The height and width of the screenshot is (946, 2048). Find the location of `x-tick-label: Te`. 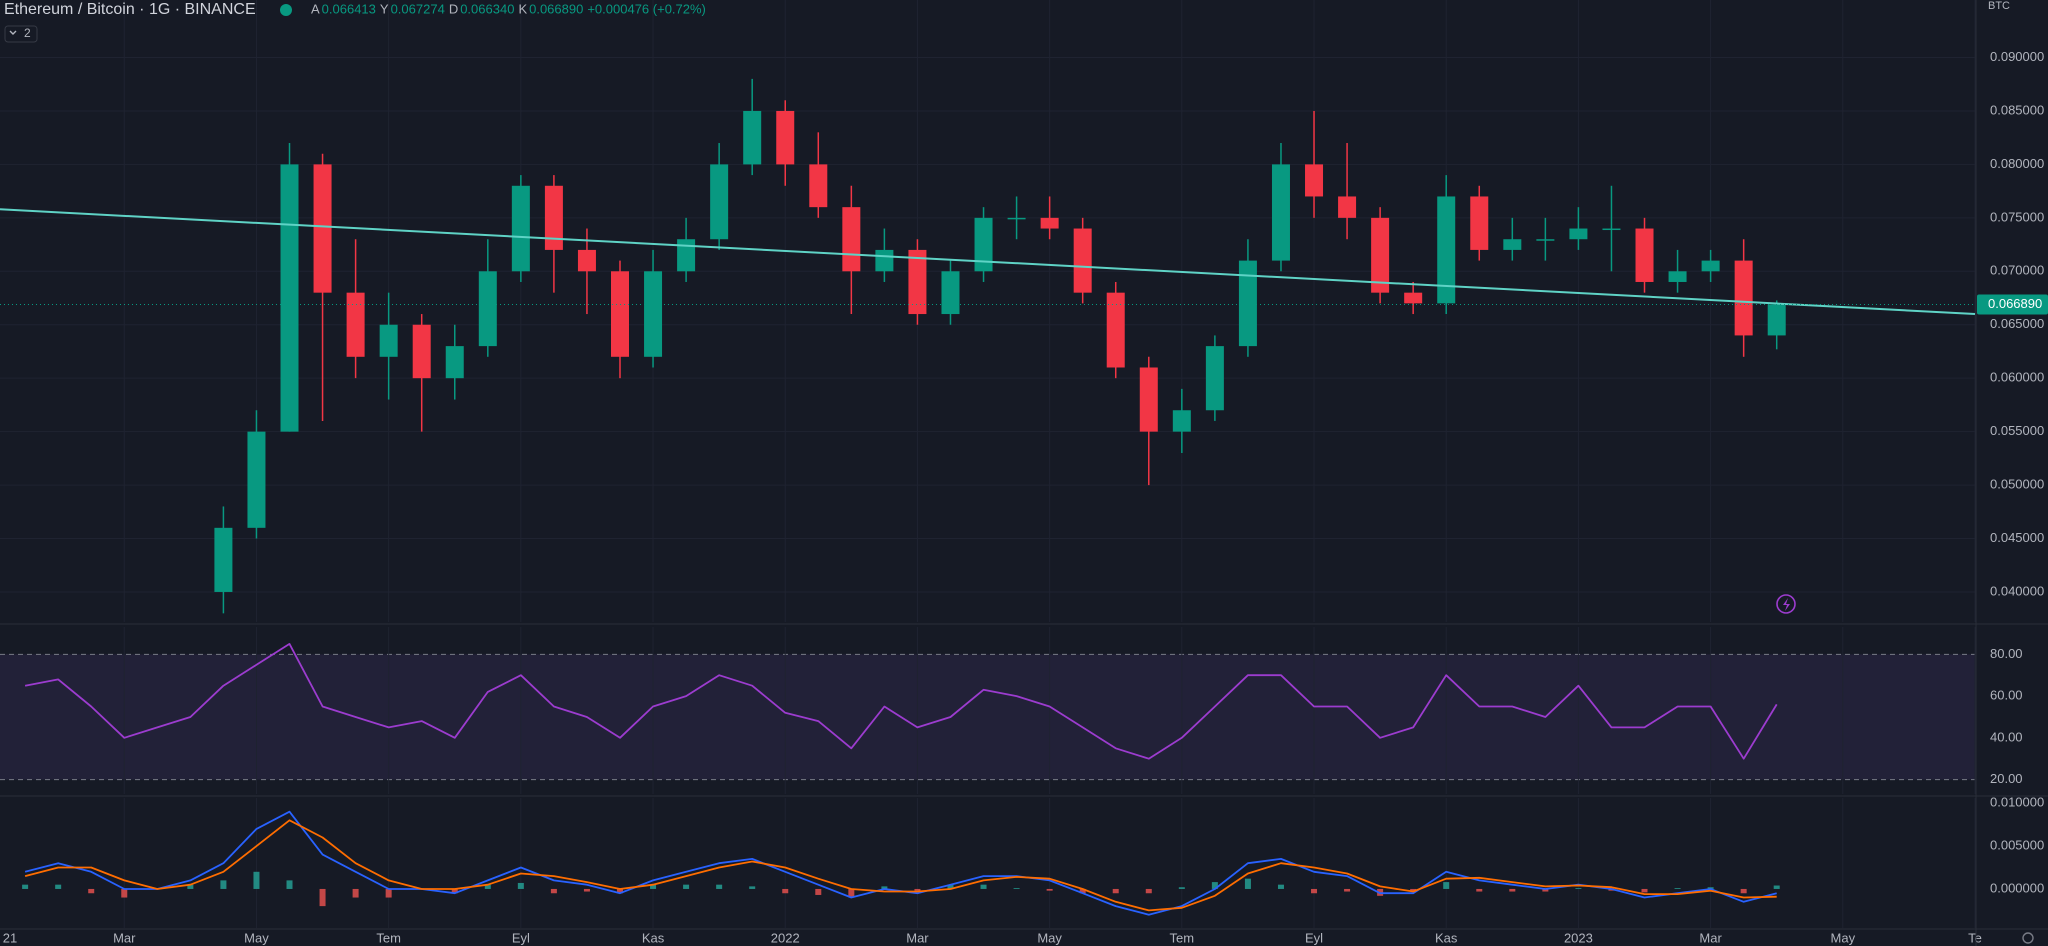

x-tick-label: Te is located at coordinates (1975, 937).